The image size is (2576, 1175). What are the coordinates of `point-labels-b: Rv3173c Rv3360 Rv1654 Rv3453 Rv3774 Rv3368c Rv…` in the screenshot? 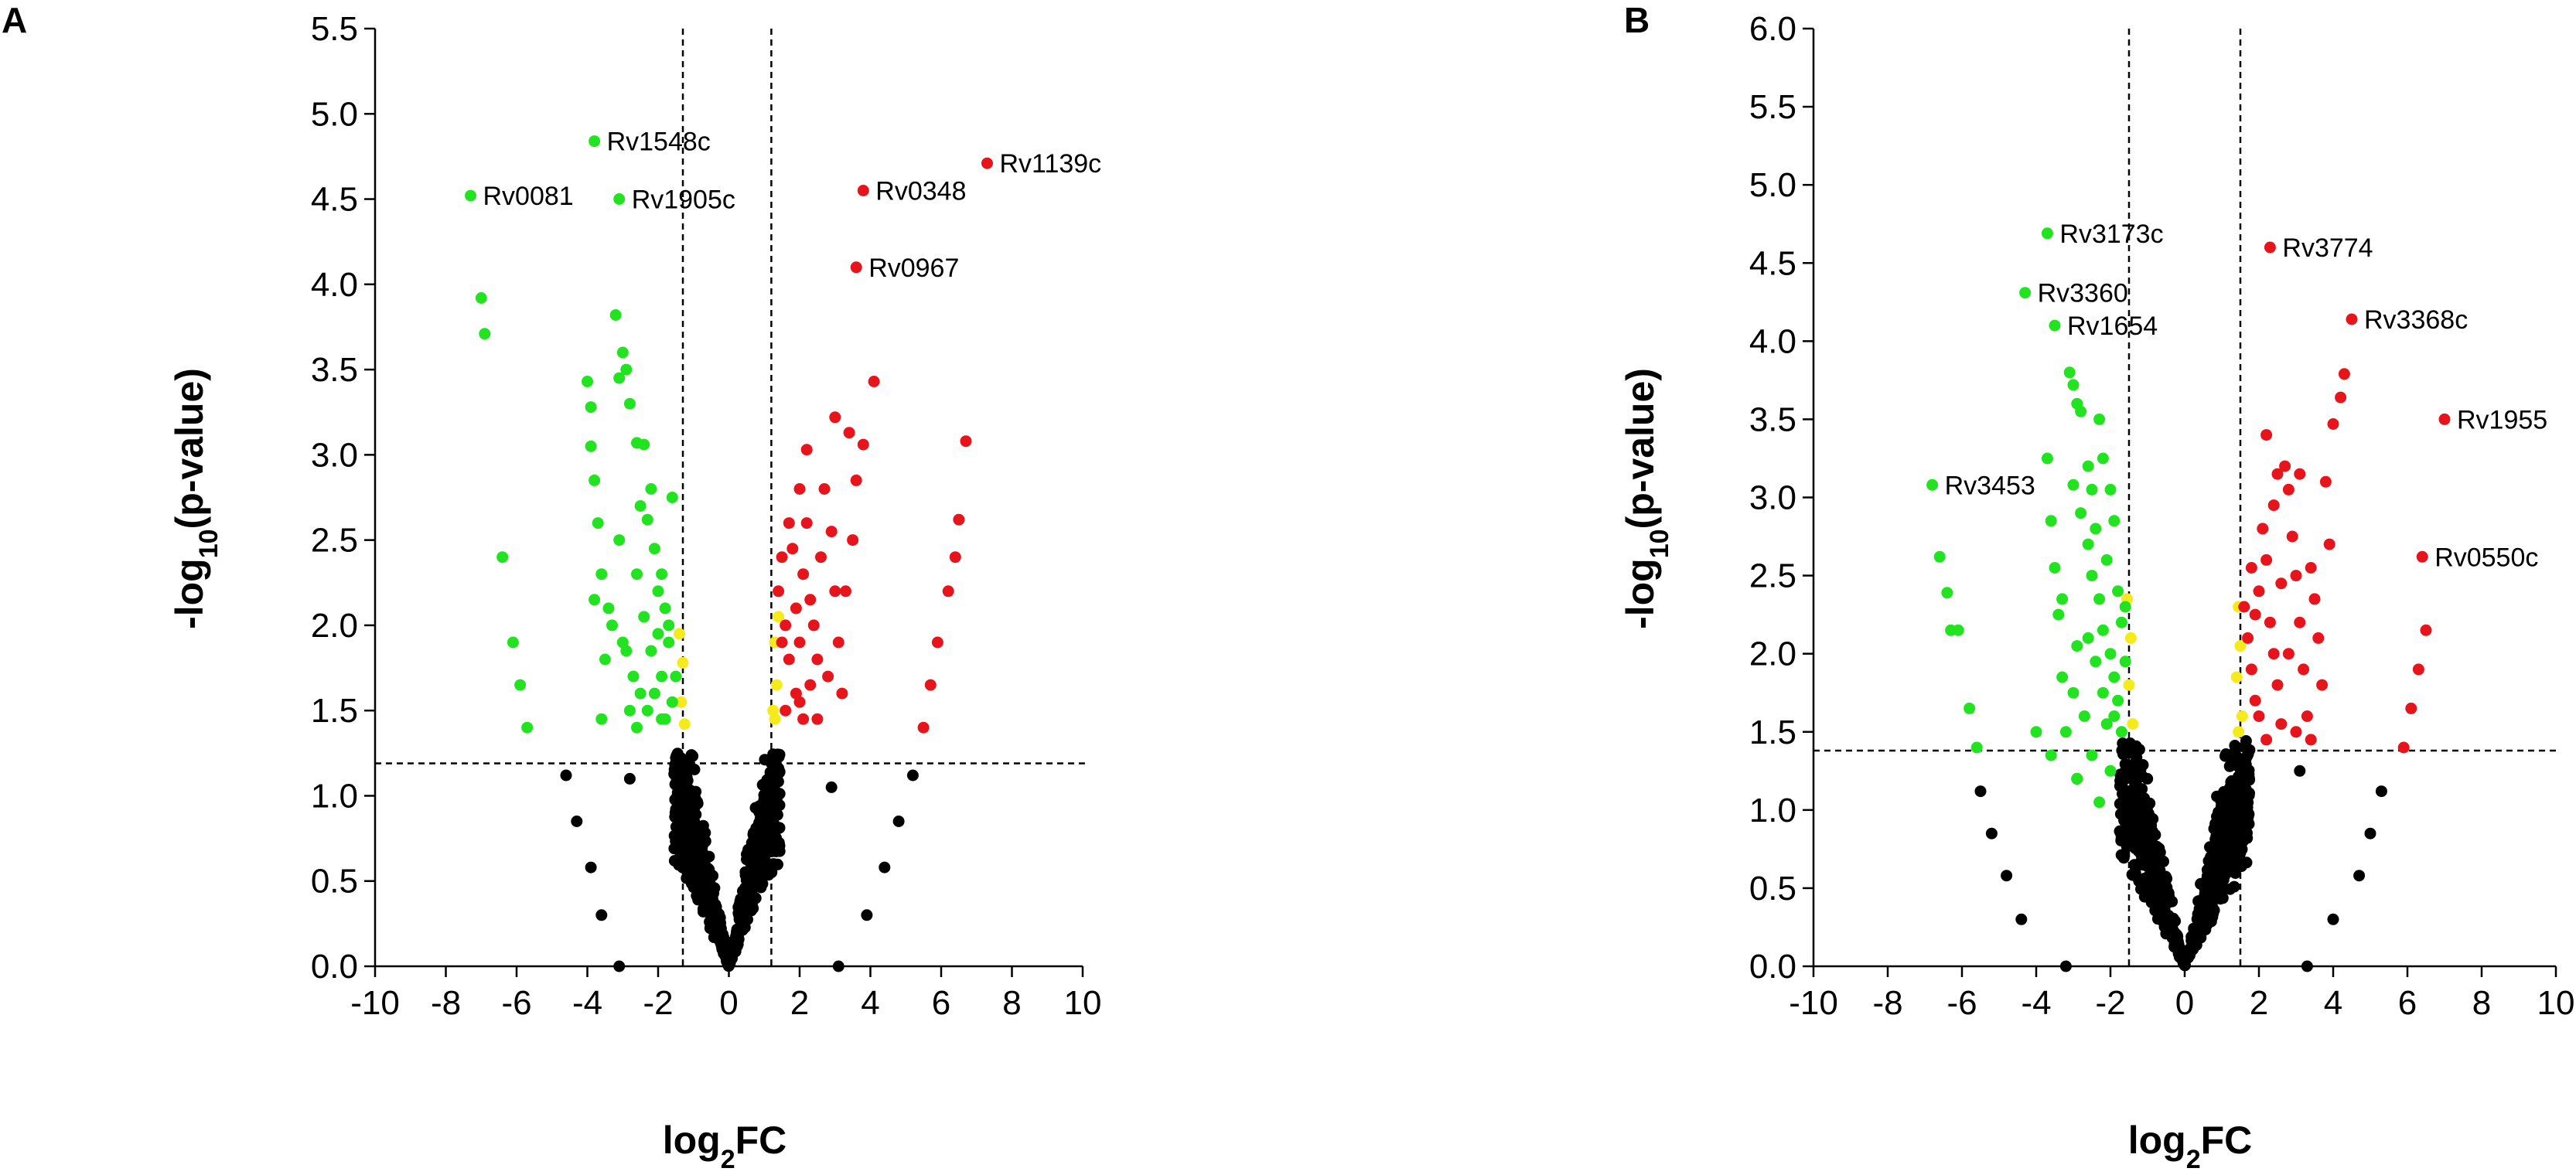 It's located at (2247, 396).